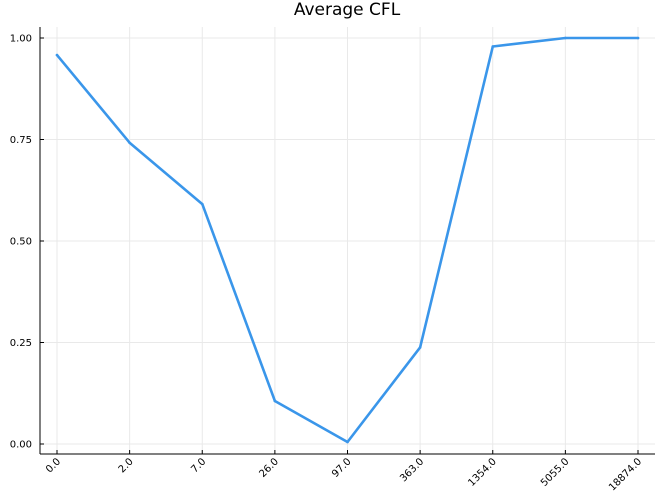 This screenshot has width=663, height=496. Describe the element at coordinates (21, 343) in the screenshot. I see `y-tick-label: 0.25` at that location.